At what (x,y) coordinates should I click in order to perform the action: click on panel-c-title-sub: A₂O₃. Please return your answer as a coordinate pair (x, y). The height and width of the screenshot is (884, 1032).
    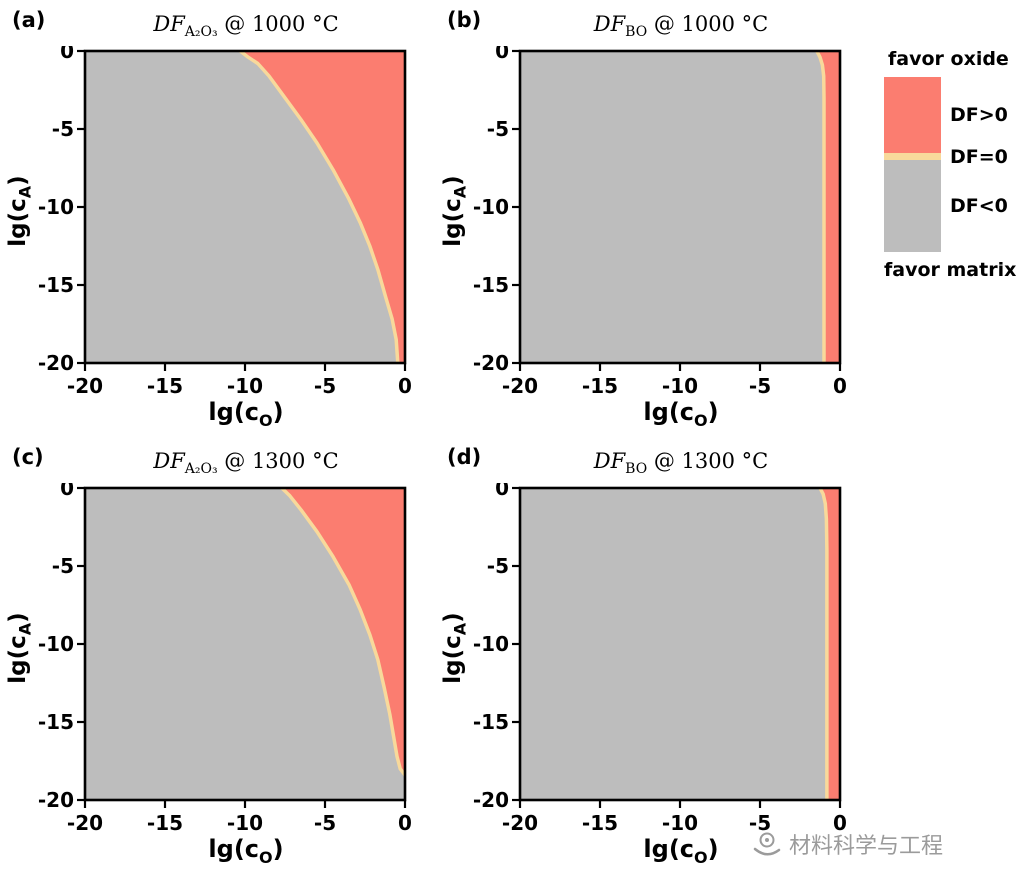
    Looking at the image, I should click on (201, 469).